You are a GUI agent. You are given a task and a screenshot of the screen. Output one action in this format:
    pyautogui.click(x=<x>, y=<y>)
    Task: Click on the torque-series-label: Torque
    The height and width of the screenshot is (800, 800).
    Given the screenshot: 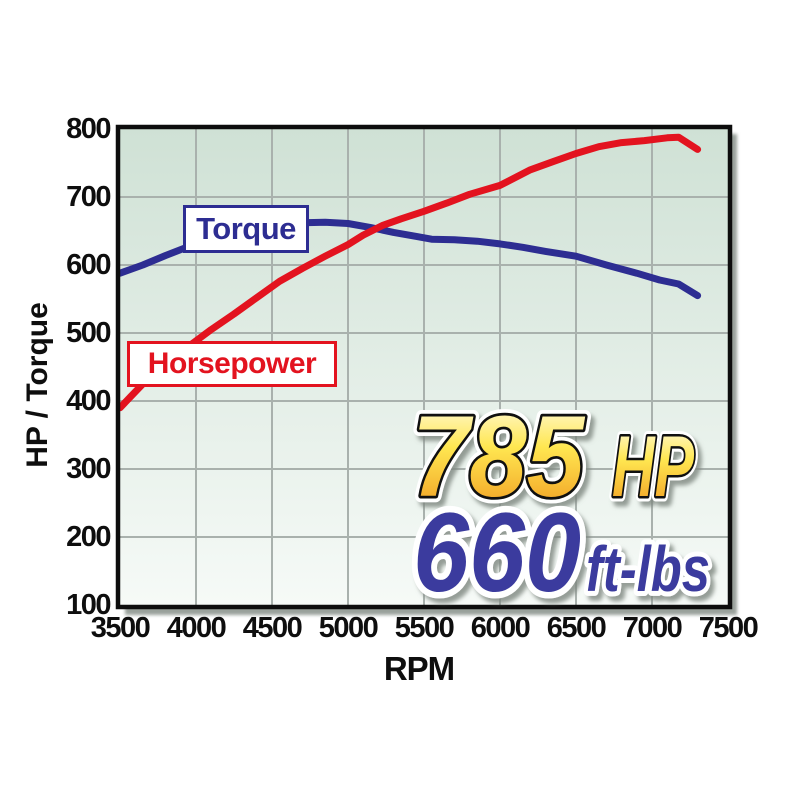 What is the action you would take?
    pyautogui.click(x=246, y=229)
    